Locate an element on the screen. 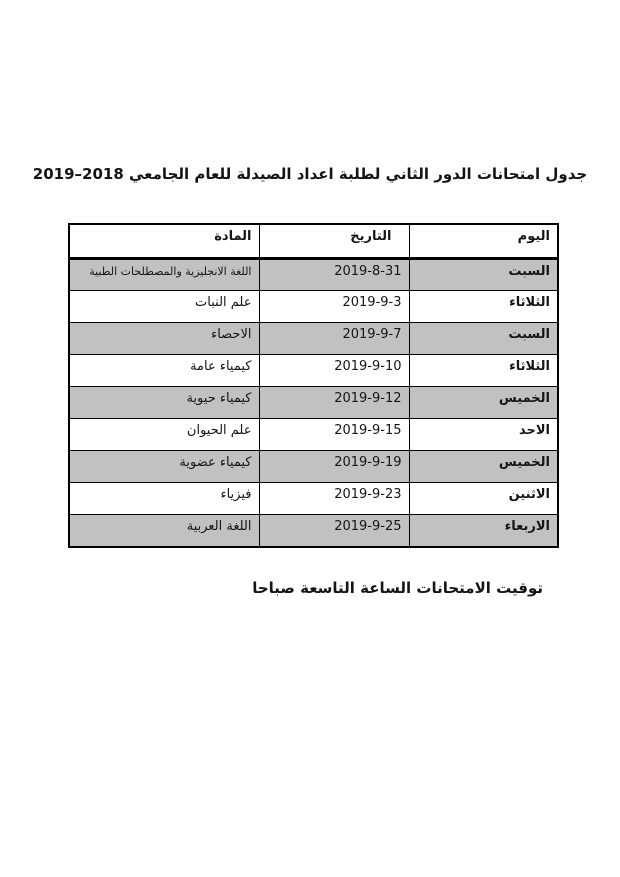 Image resolution: width=620 pixels, height=877 pixels. date-cell: 2019-9-10 is located at coordinates (334, 370).